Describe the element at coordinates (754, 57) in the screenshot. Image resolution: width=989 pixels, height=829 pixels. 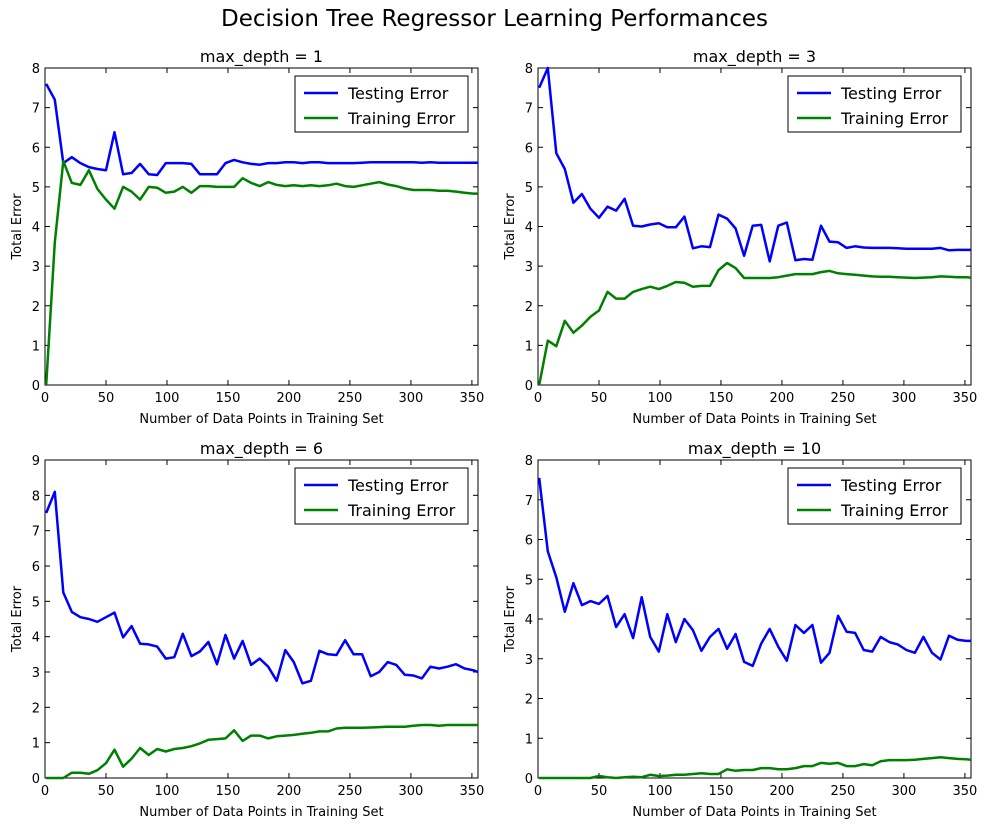
I see `subplot-title: max_depth = 3` at that location.